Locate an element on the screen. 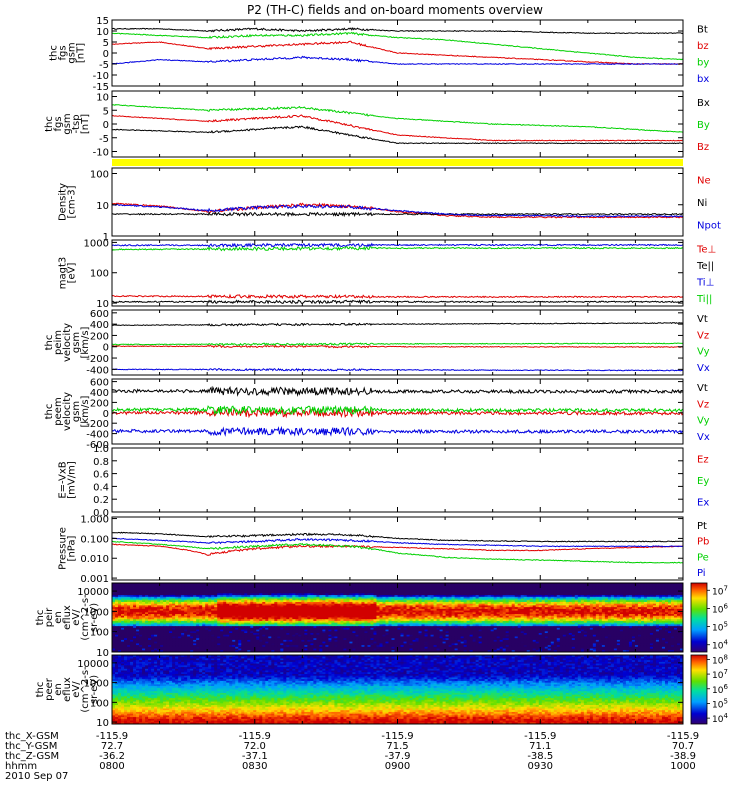 The width and height of the screenshot is (750, 800). series-line-Vt is located at coordinates (397, 324).